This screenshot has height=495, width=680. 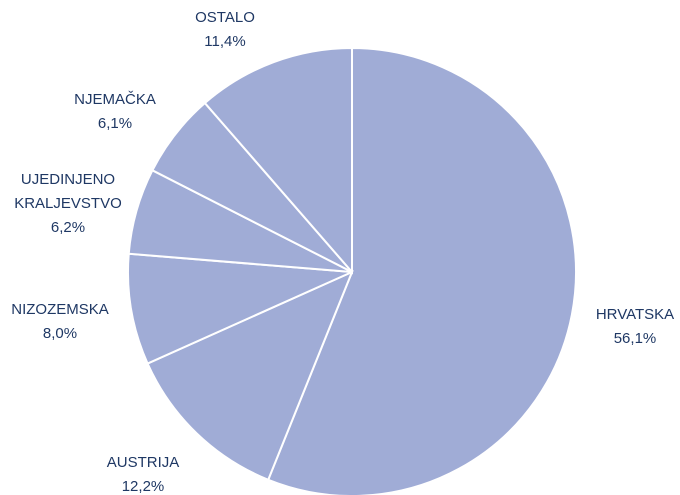 I want to click on category-label: NJEMAČKA, so click(x=115, y=99).